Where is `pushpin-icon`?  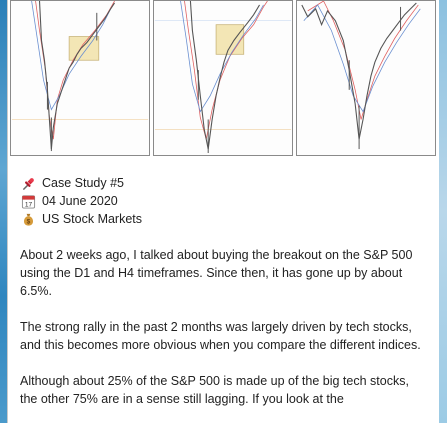 pushpin-icon is located at coordinates (28, 183).